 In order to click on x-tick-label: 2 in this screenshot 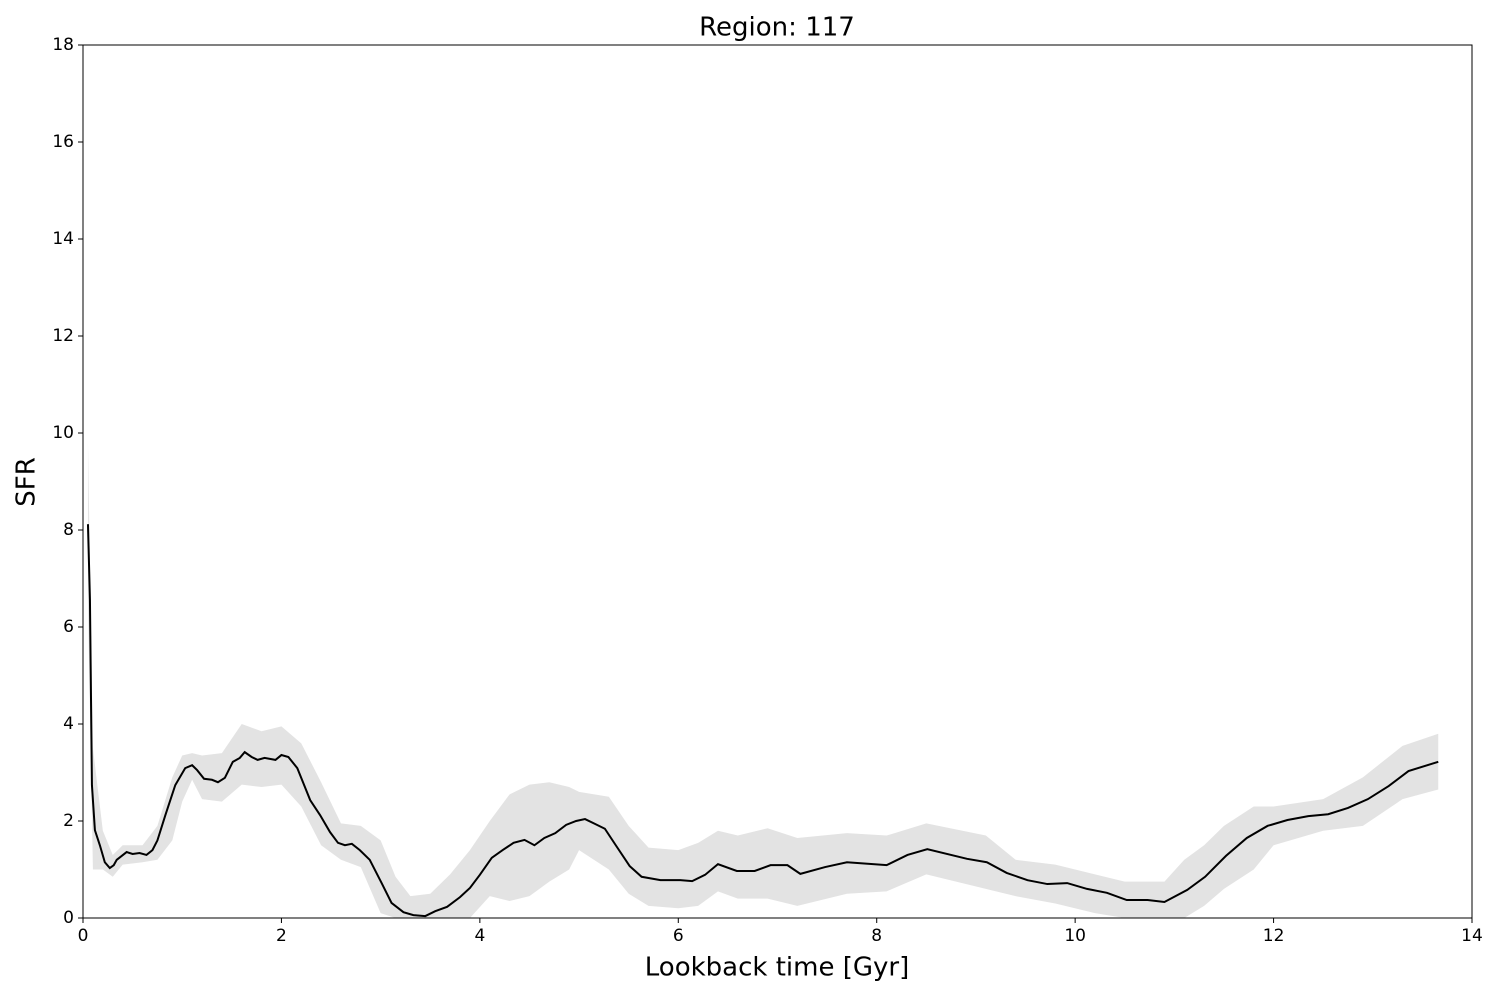, I will do `click(281, 936)`.